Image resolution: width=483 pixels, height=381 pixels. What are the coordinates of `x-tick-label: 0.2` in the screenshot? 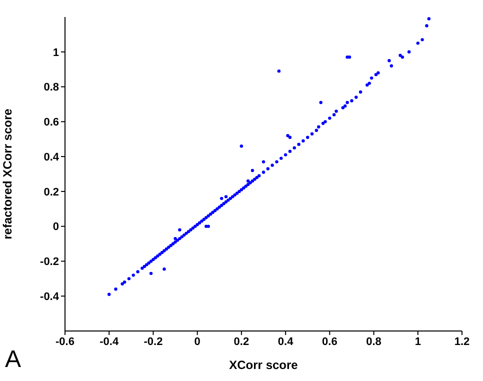 It's located at (242, 342).